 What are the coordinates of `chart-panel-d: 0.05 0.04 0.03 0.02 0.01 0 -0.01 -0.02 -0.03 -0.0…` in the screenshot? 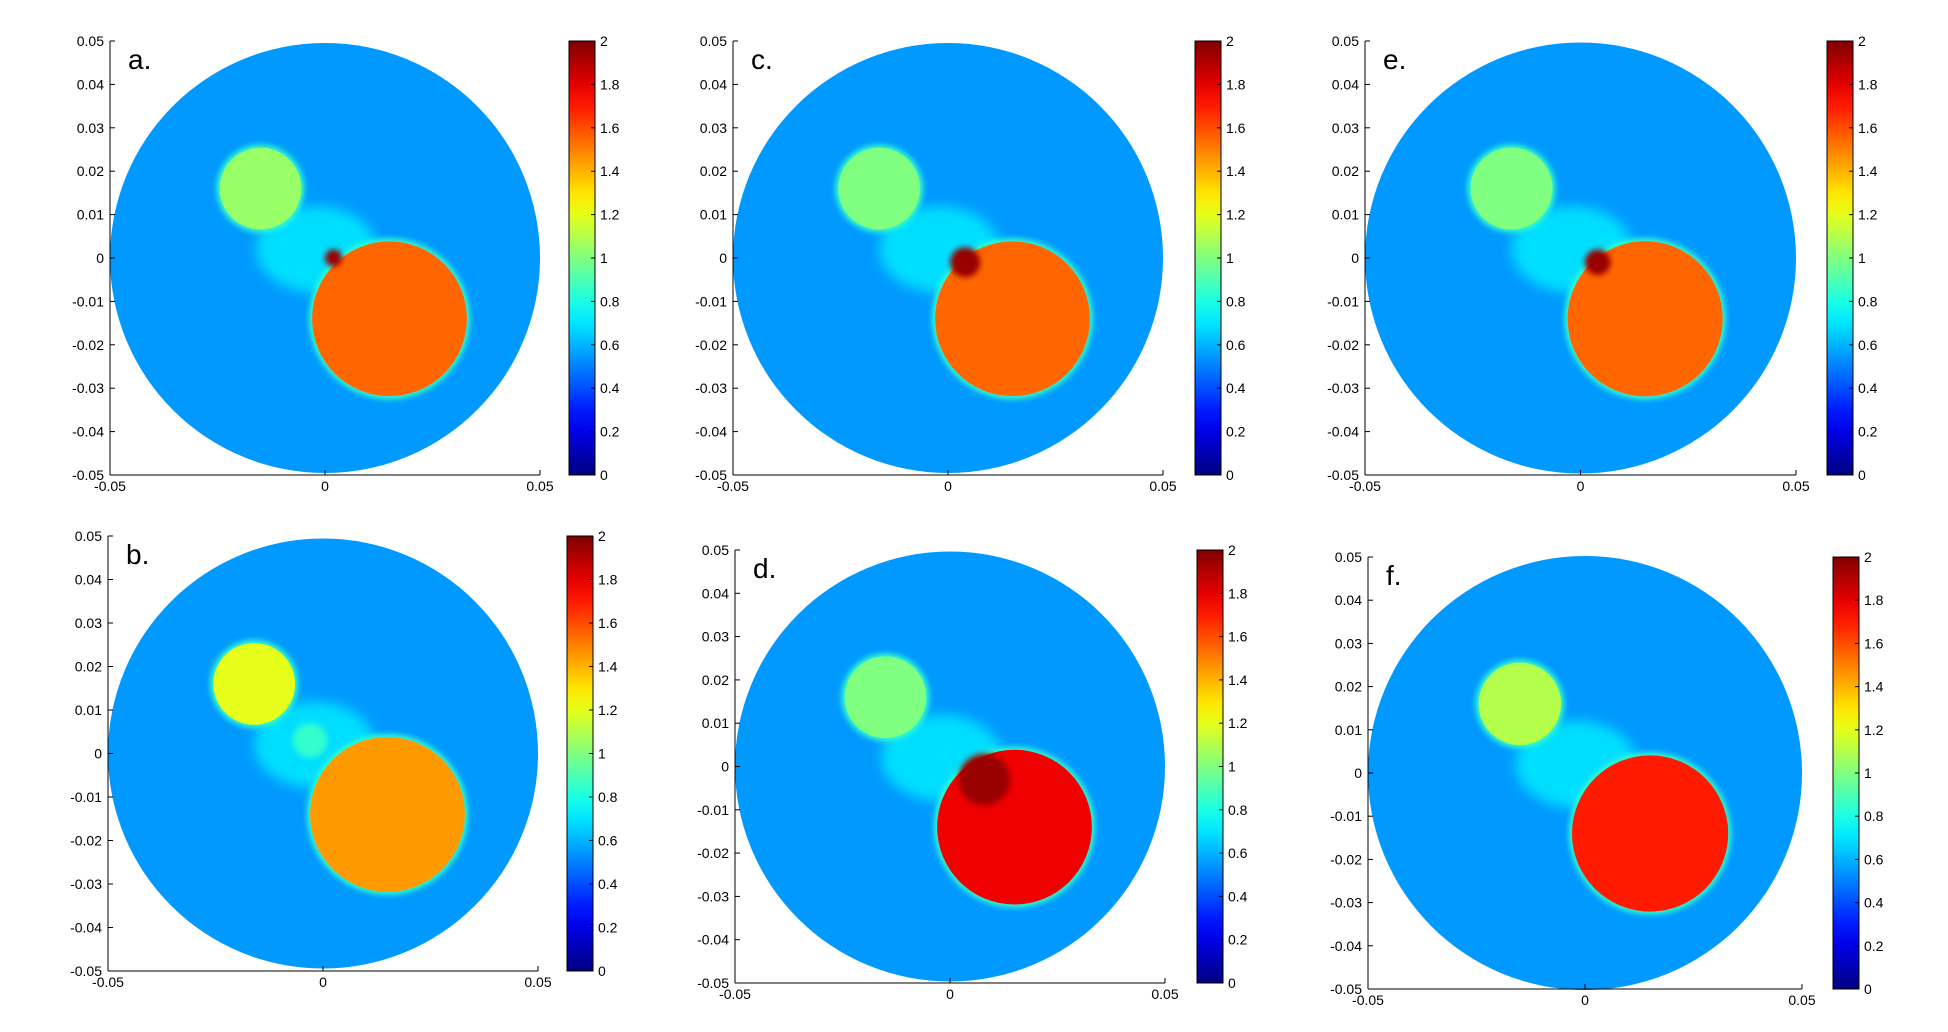 It's located at (972, 772).